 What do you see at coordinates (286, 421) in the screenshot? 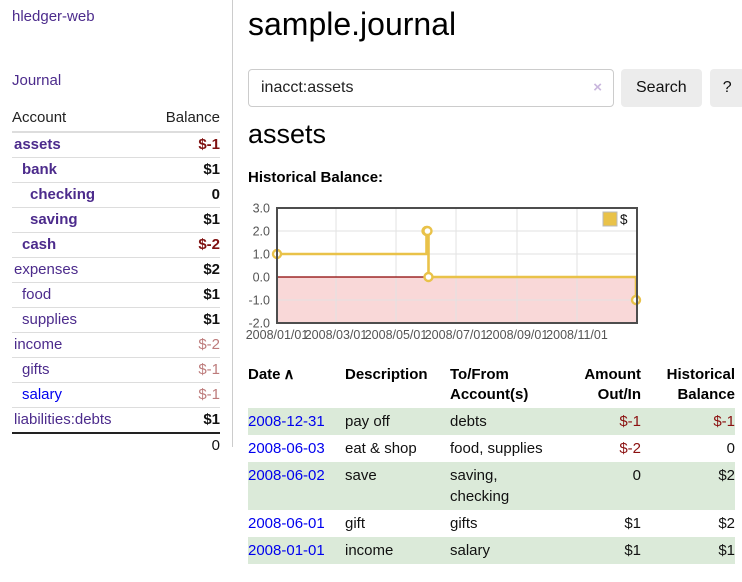
I see `transaction-date-link: 2008-12-31` at bounding box center [286, 421].